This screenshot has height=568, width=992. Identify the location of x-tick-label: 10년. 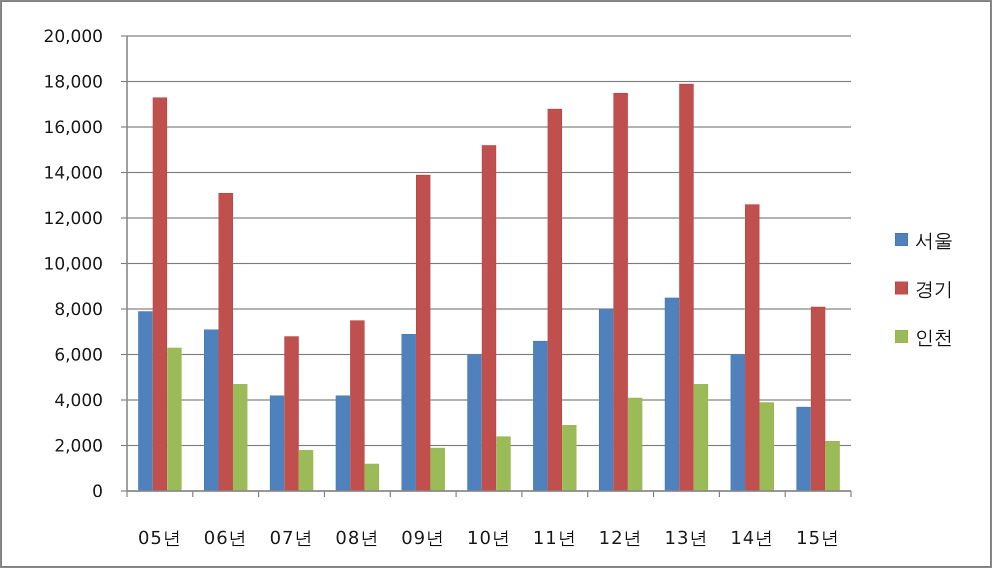
(489, 538).